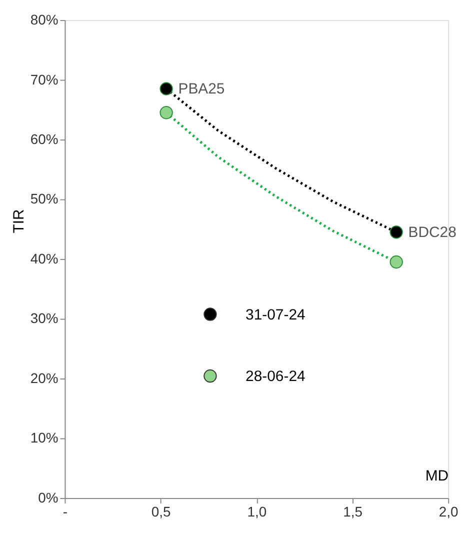 The height and width of the screenshot is (537, 472). What do you see at coordinates (448, 511) in the screenshot?
I see `x-tick-label: 2,0` at bounding box center [448, 511].